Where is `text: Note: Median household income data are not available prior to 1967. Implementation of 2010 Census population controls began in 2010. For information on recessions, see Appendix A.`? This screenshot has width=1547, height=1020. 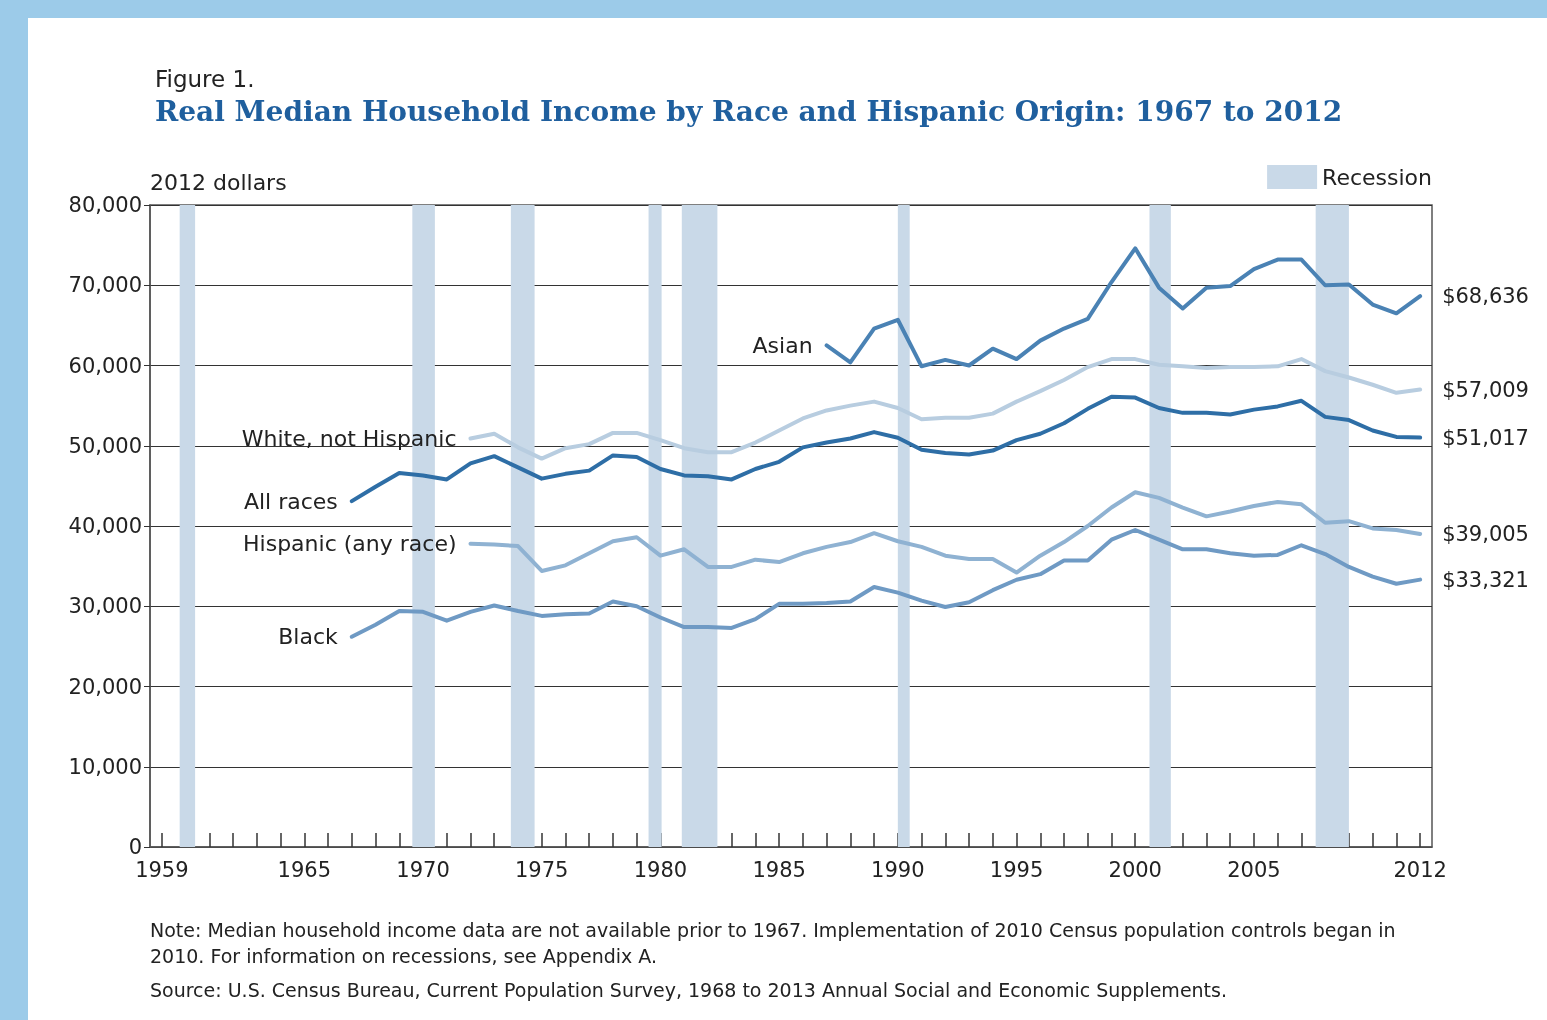 text: Note: Median household income data are not available prior to 1967. Implementation of 2010 Census population controls began in 2010. For information on recessions, see Appendix A. is located at coordinates (776, 943).